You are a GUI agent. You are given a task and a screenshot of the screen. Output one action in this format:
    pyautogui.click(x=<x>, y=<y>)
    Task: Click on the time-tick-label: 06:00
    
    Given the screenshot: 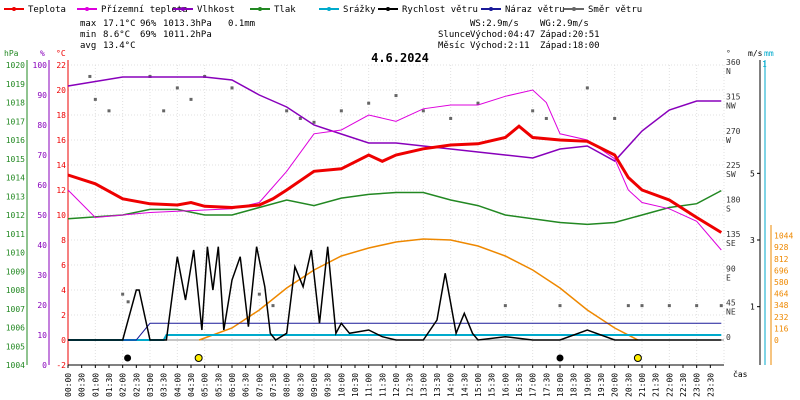 What is the action you would take?
    pyautogui.click(x=232, y=385)
    